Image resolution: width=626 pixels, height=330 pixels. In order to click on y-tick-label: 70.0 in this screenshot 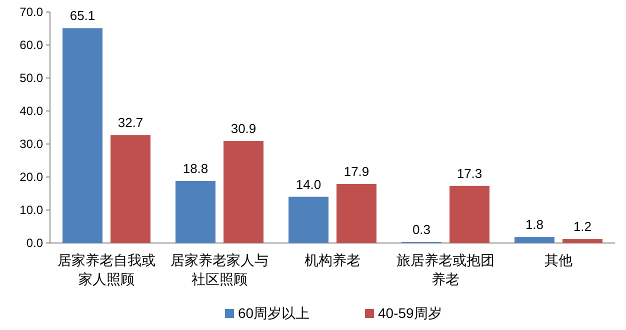, I will do `click(32, 12)`.